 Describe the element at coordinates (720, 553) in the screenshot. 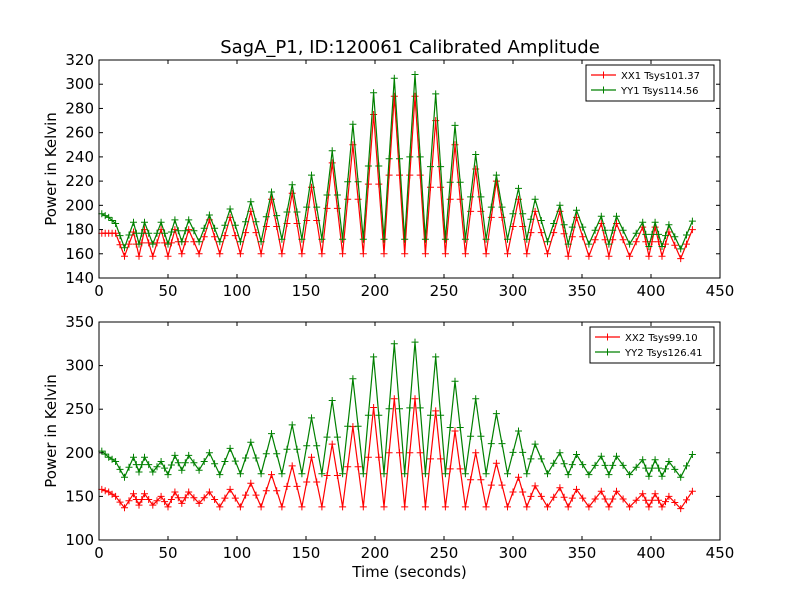

I see `x-tick-label: 450` at that location.